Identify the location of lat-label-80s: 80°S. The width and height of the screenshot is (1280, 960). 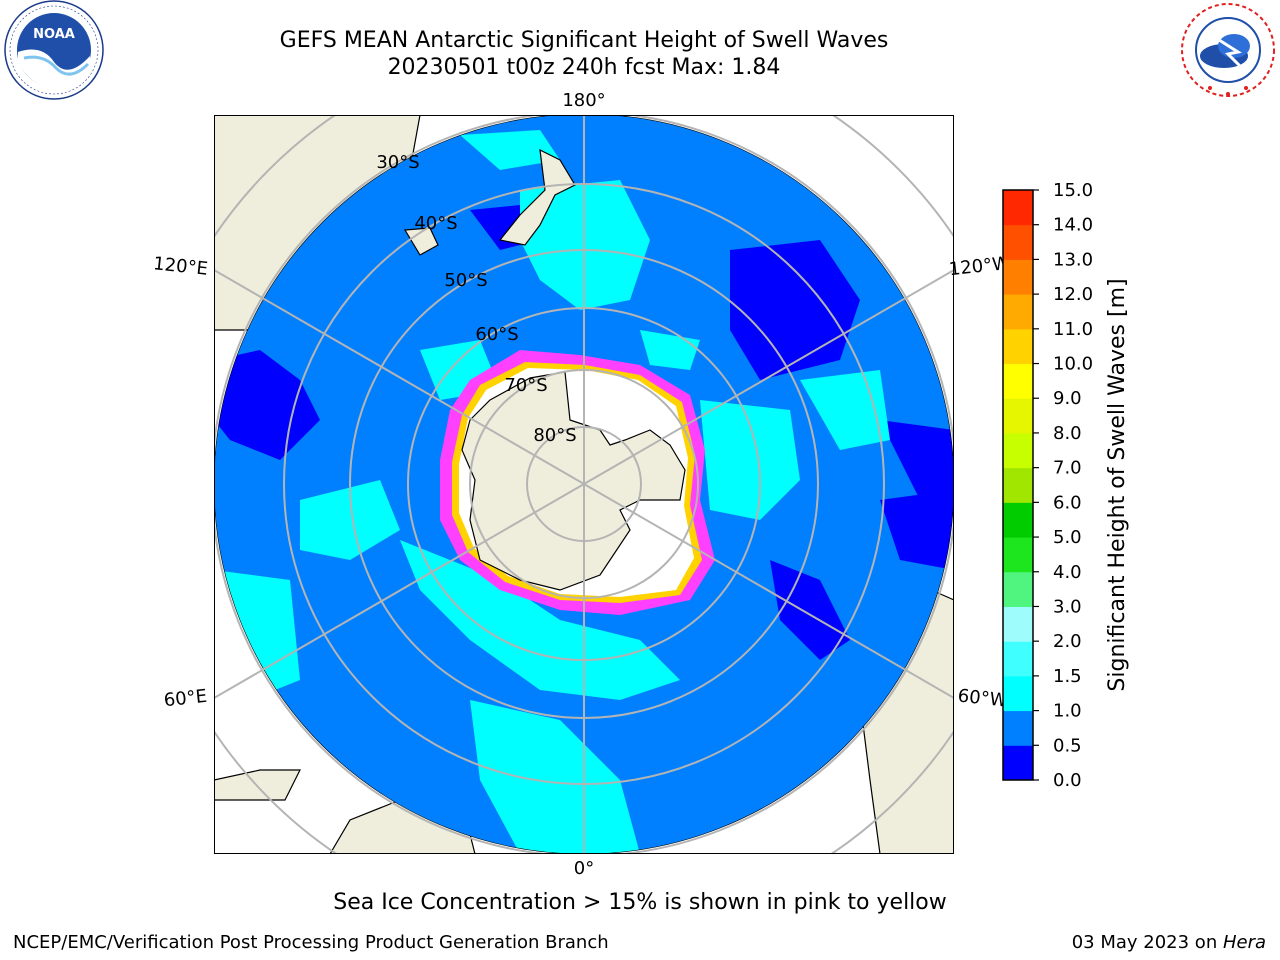
(554, 435).